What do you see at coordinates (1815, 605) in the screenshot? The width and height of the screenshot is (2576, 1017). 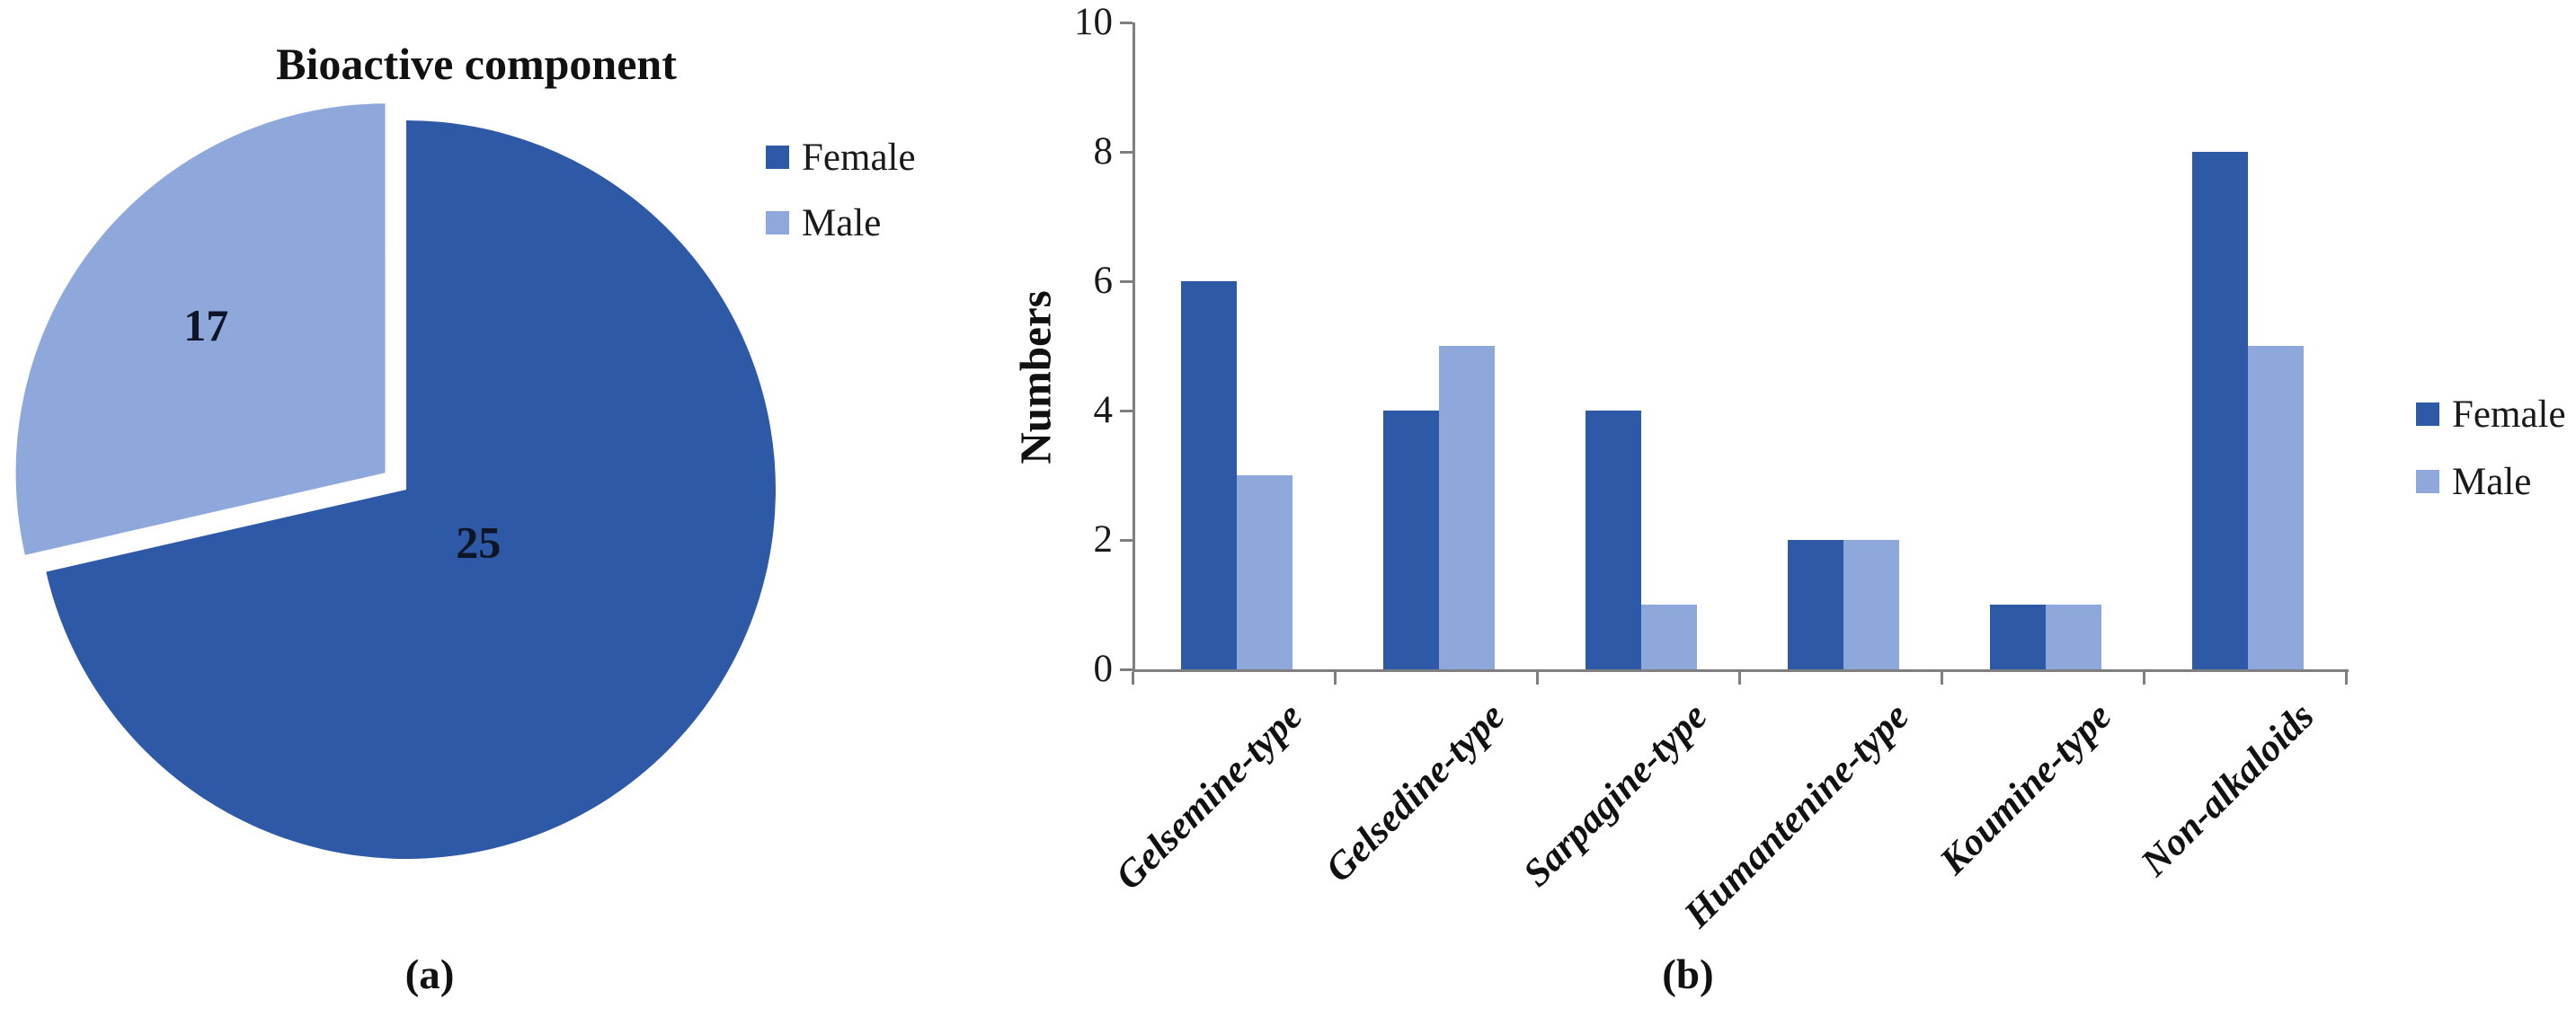 I see `bar-female-humantenine-type` at bounding box center [1815, 605].